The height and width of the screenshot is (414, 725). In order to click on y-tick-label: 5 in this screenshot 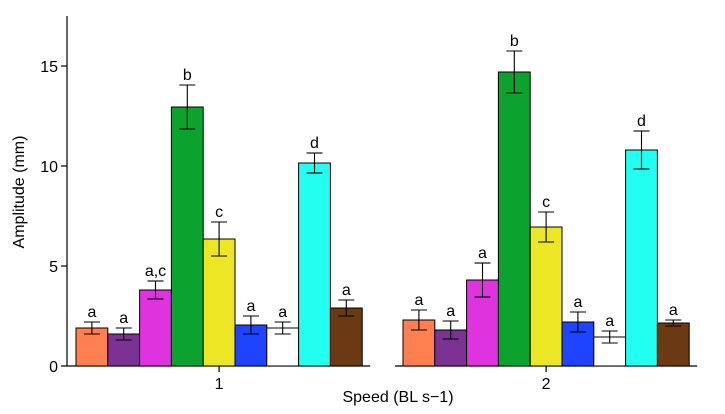, I will do `click(53, 267)`.